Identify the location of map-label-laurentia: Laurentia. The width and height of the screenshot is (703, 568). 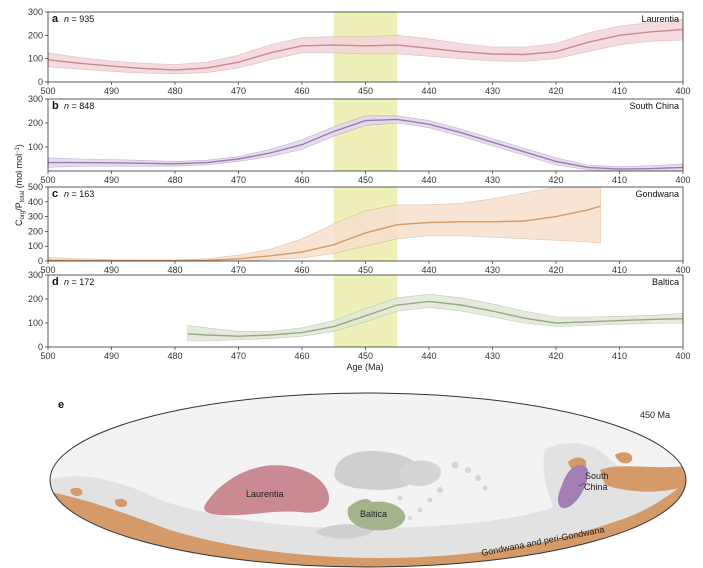
(265, 494).